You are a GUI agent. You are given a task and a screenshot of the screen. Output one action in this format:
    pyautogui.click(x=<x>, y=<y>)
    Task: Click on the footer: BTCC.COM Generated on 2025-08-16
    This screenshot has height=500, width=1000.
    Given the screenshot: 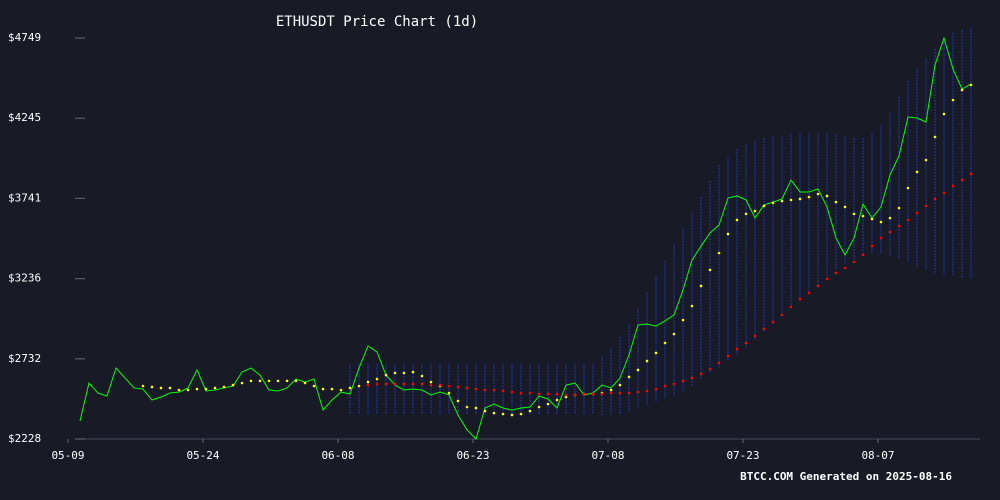 What is the action you would take?
    pyautogui.click(x=846, y=476)
    